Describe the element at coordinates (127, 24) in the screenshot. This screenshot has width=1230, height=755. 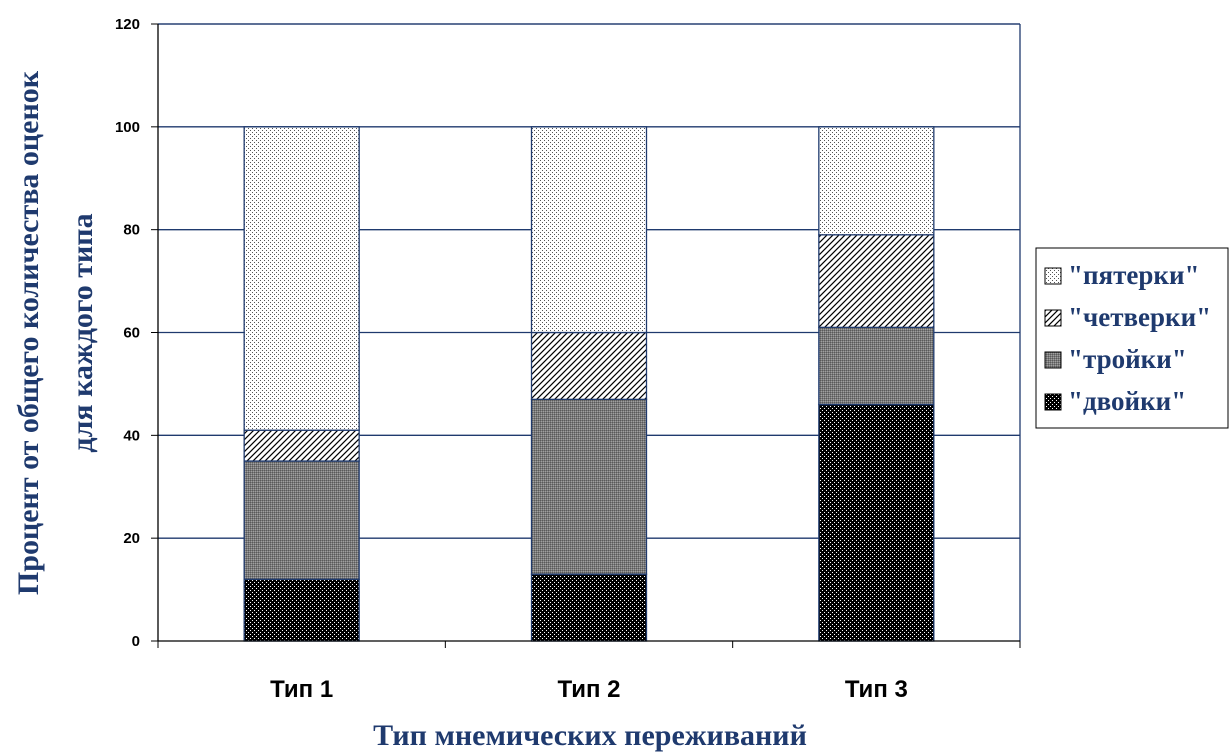
I see `y-tick-label: 120` at that location.